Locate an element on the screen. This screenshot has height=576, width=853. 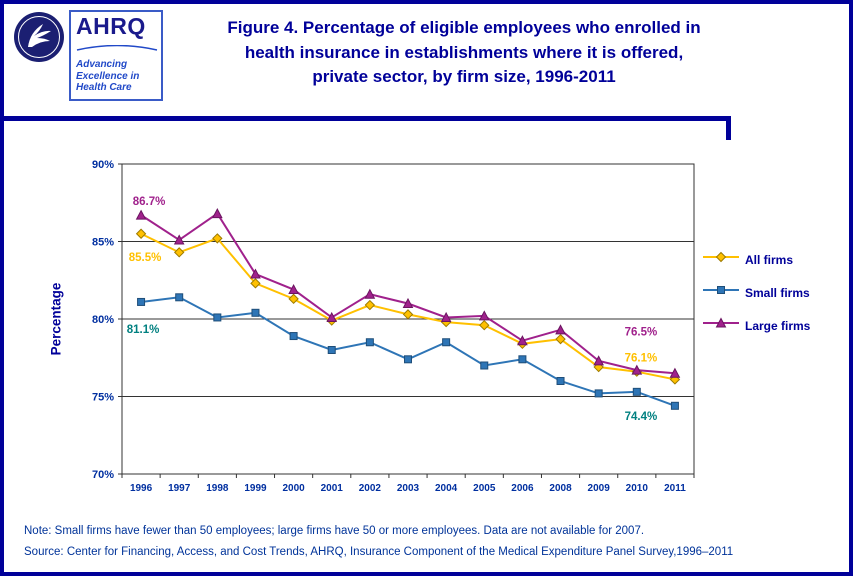
svg-text: 2001 is located at coordinates (332, 488).